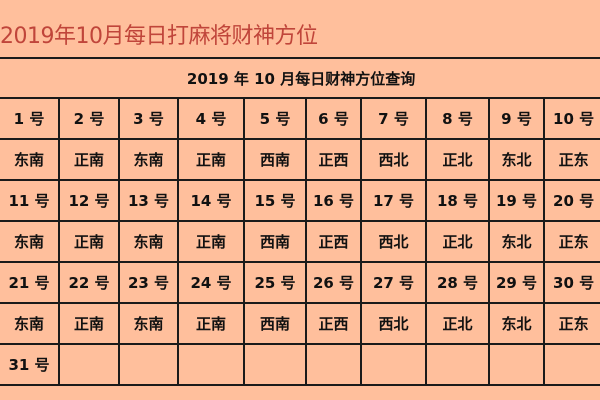 The image size is (600, 400). What do you see at coordinates (30, 364) in the screenshot?
I see `day-cell: 31 号` at bounding box center [30, 364].